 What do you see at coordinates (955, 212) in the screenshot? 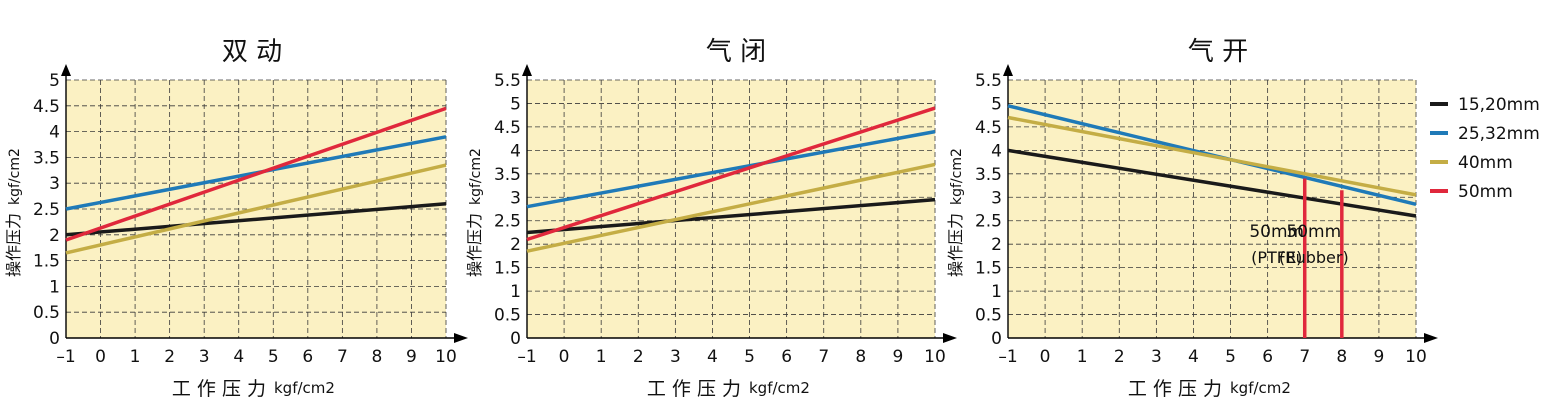
I see `y-axis-title: 操作压力 kgf/cm2` at bounding box center [955, 212].